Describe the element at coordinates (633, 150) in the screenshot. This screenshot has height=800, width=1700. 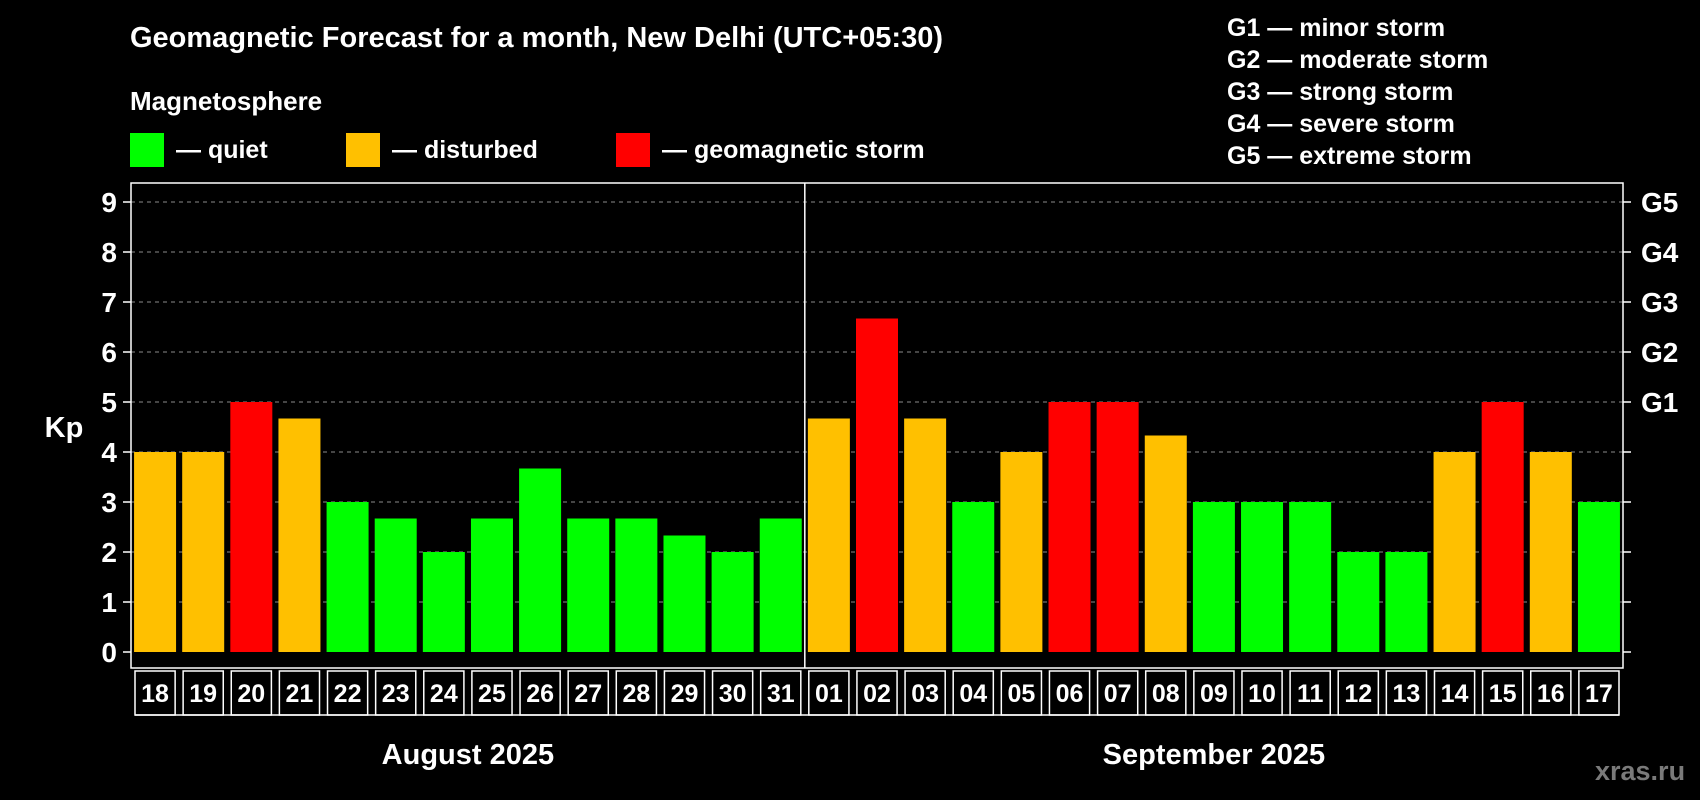
I see `legend-swatch-storm` at that location.